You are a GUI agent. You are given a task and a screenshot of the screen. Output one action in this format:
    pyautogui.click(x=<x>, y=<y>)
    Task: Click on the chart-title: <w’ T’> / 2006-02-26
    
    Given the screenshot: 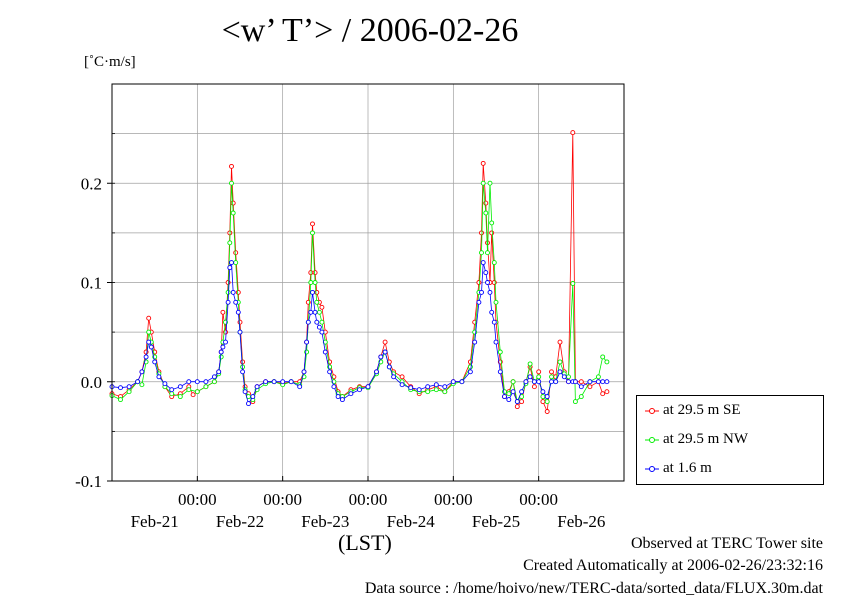 What is the action you would take?
    pyautogui.click(x=370, y=30)
    